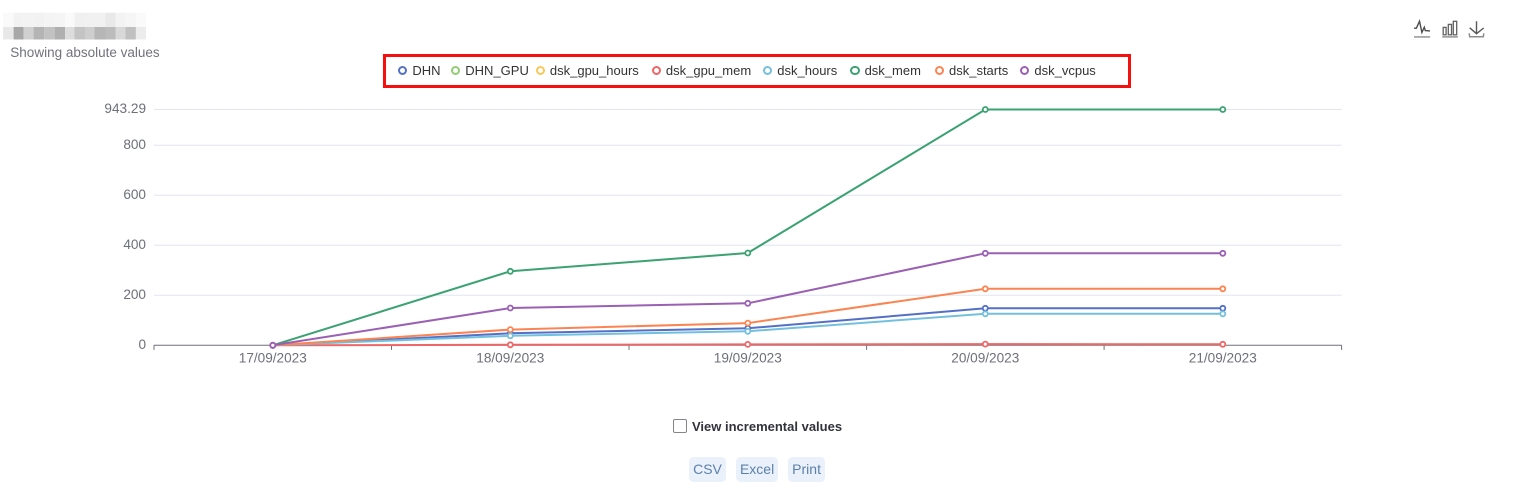 This screenshot has width=1524, height=492. What do you see at coordinates (1223, 357) in the screenshot?
I see `svg-text: 21/09/2023` at bounding box center [1223, 357].